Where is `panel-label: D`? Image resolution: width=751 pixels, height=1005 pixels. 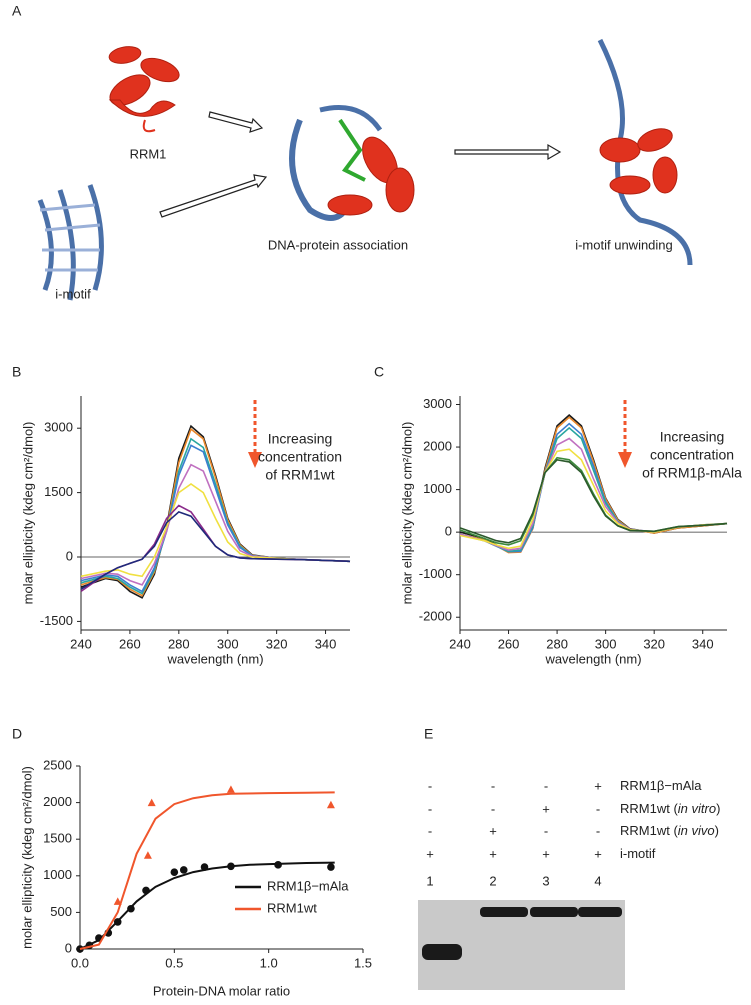 panel-label: D is located at coordinates (17, 734).